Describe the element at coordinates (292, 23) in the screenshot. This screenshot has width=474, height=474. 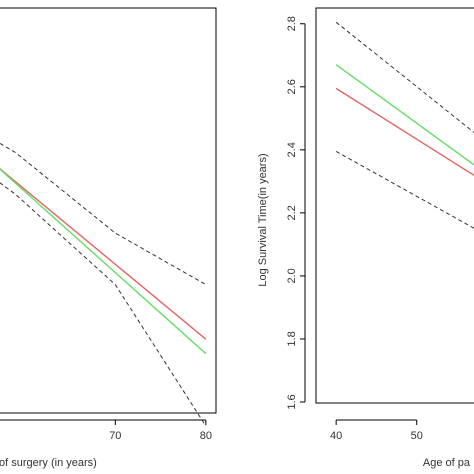
I see `y-tick-label: 2.8` at that location.